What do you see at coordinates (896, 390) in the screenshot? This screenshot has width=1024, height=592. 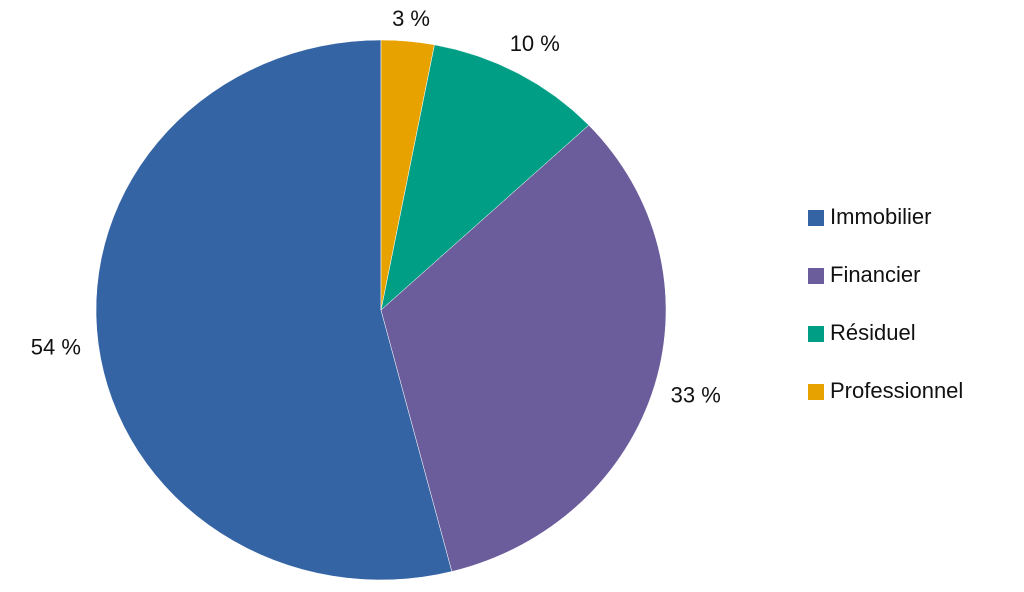 I see `legend-label: Professionnel` at bounding box center [896, 390].